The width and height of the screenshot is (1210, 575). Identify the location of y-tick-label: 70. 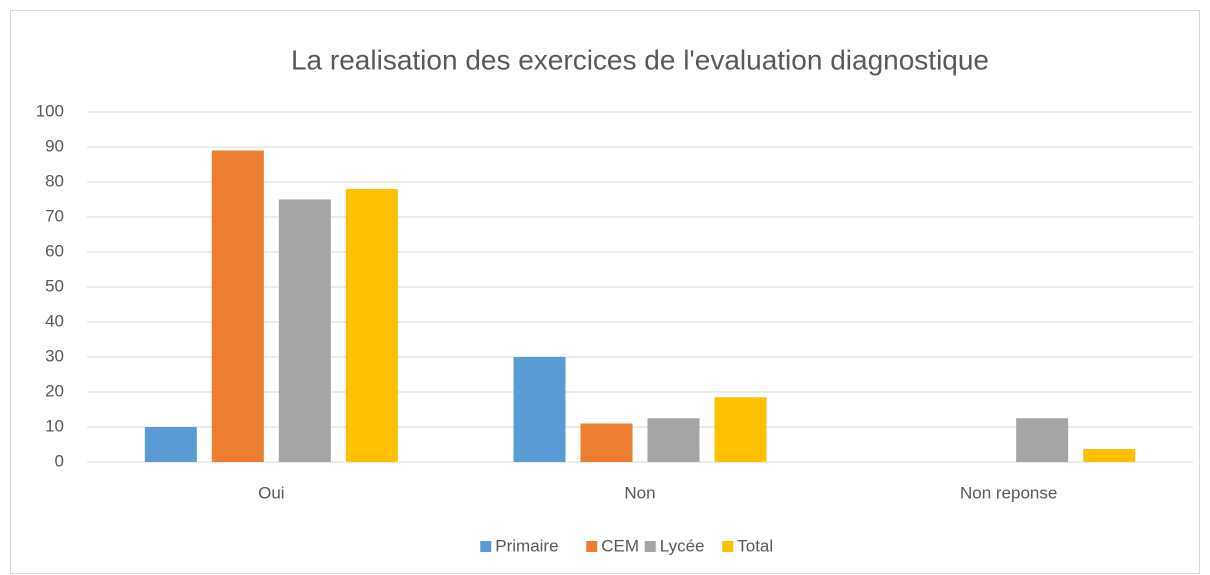
(54, 215).